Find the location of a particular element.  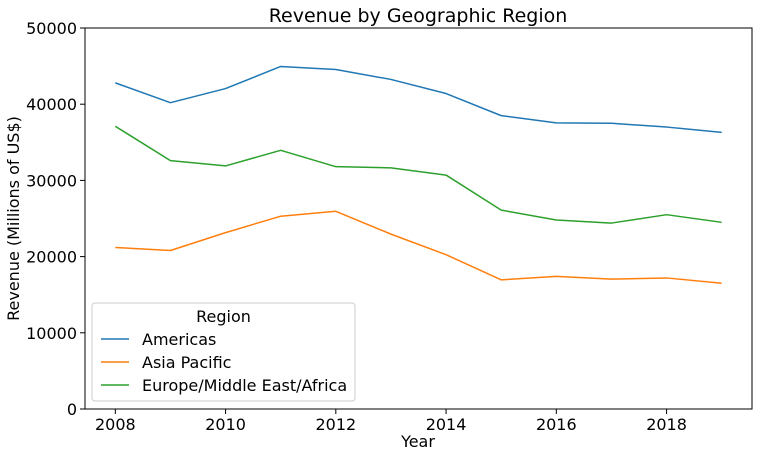

y-tick-label: 50000 is located at coordinates (51, 28).